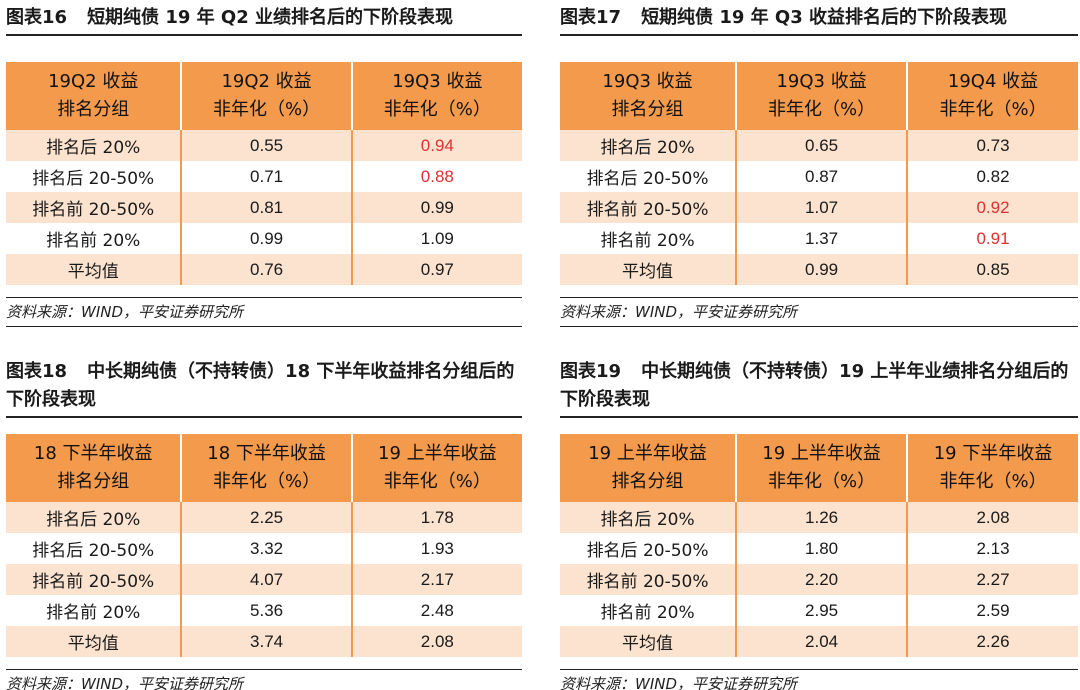 This screenshot has height=690, width=1080. What do you see at coordinates (992, 269) in the screenshot?
I see `value-cell: 0.85` at bounding box center [992, 269].